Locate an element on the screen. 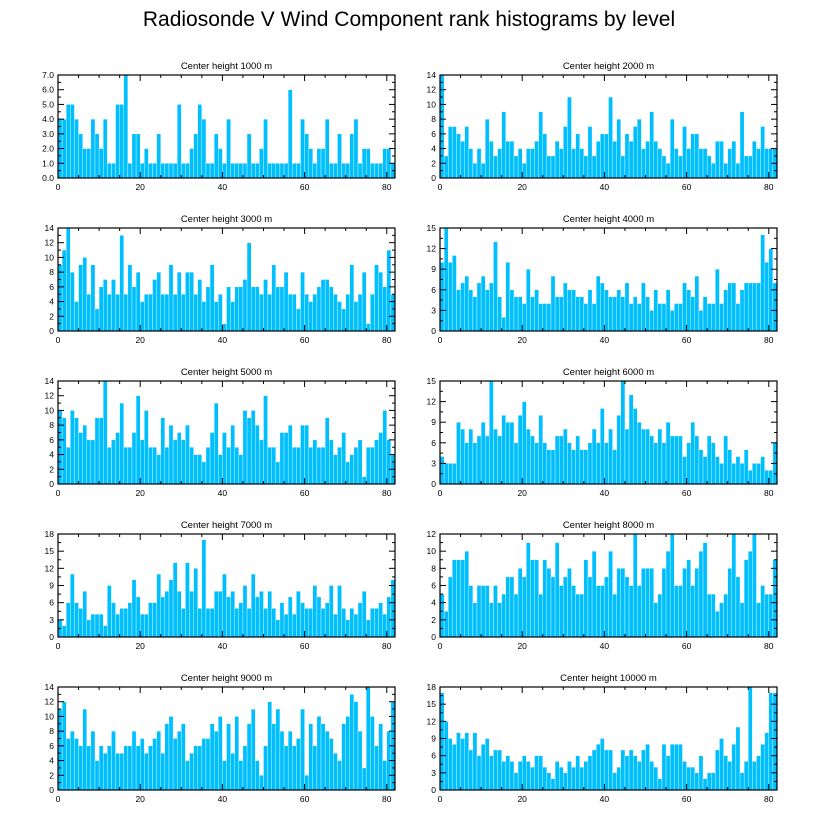 The height and width of the screenshot is (824, 818). x-tick-label: 80 is located at coordinates (769, 340).